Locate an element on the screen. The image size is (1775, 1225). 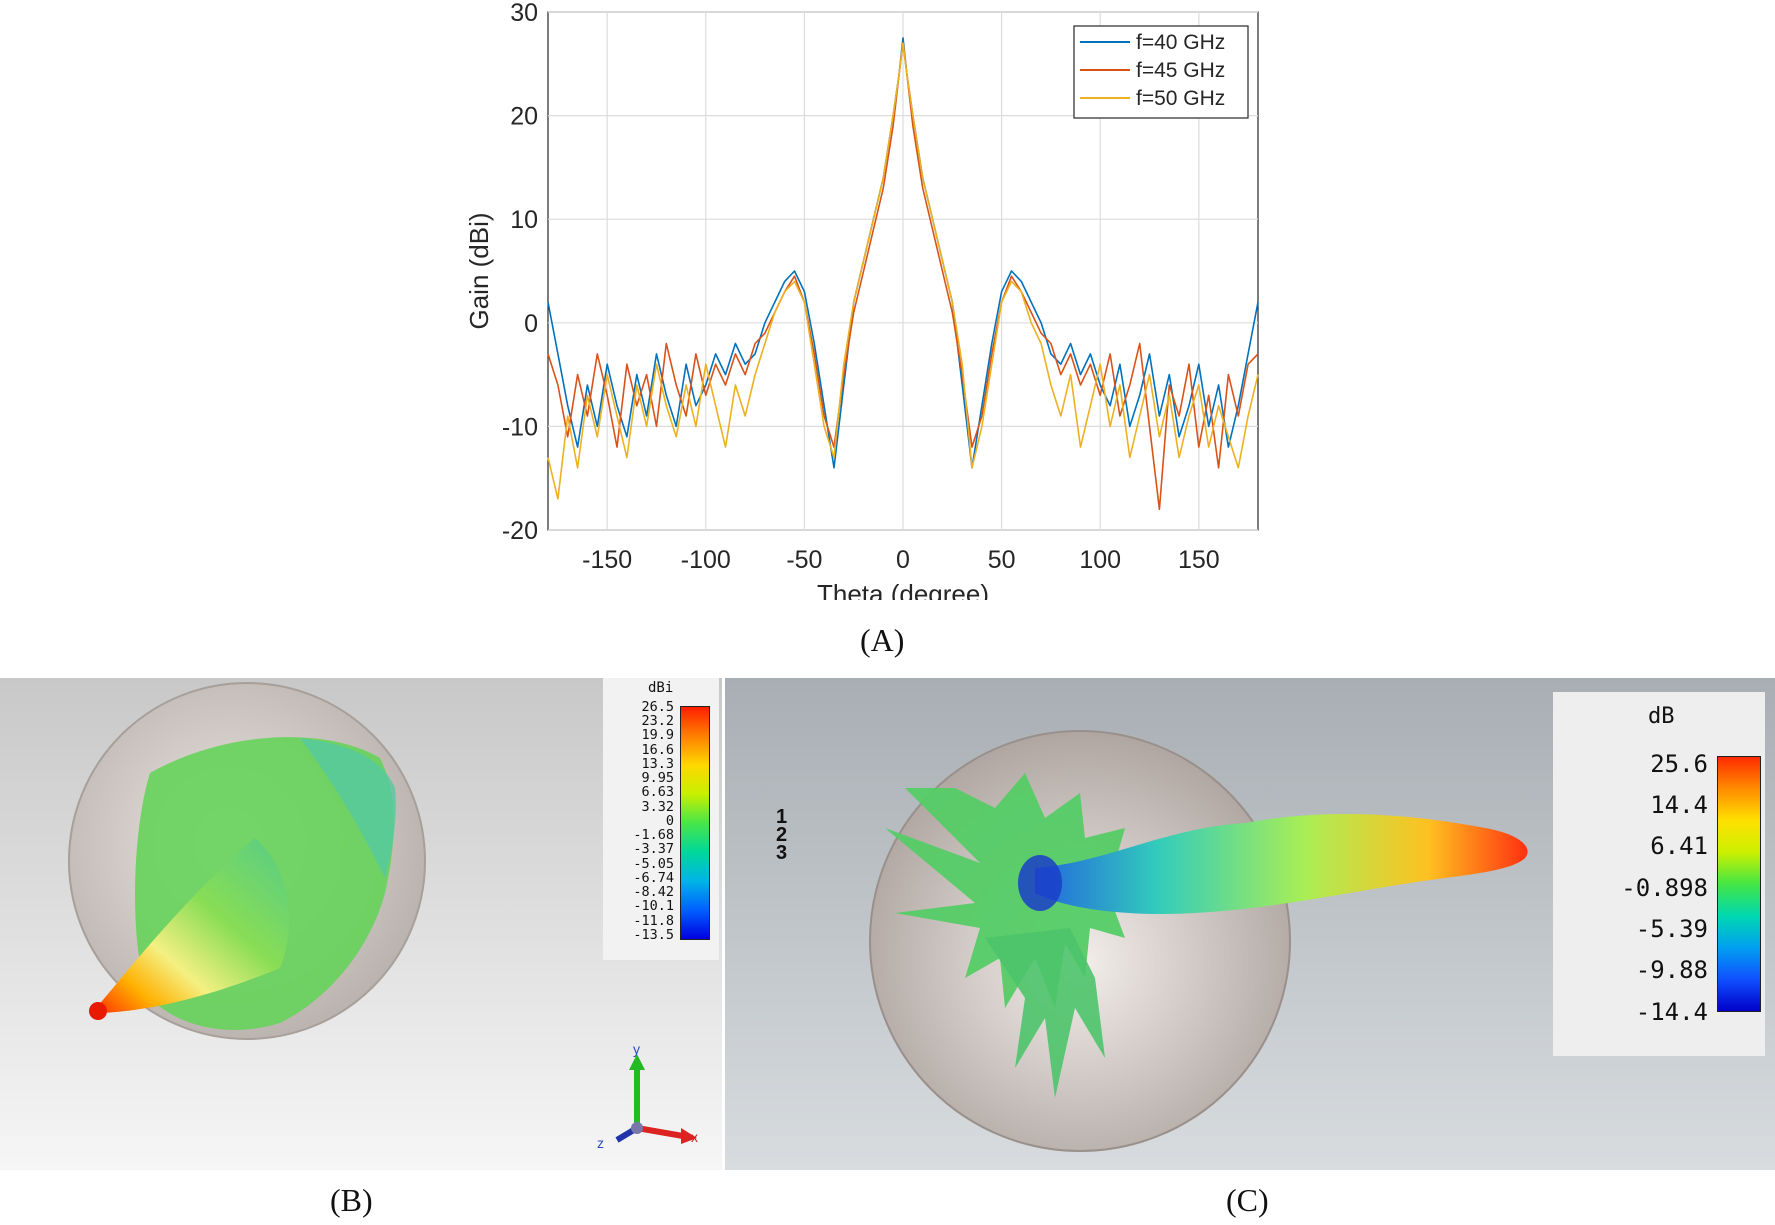
caption-c: (C) is located at coordinates (1247, 1200).